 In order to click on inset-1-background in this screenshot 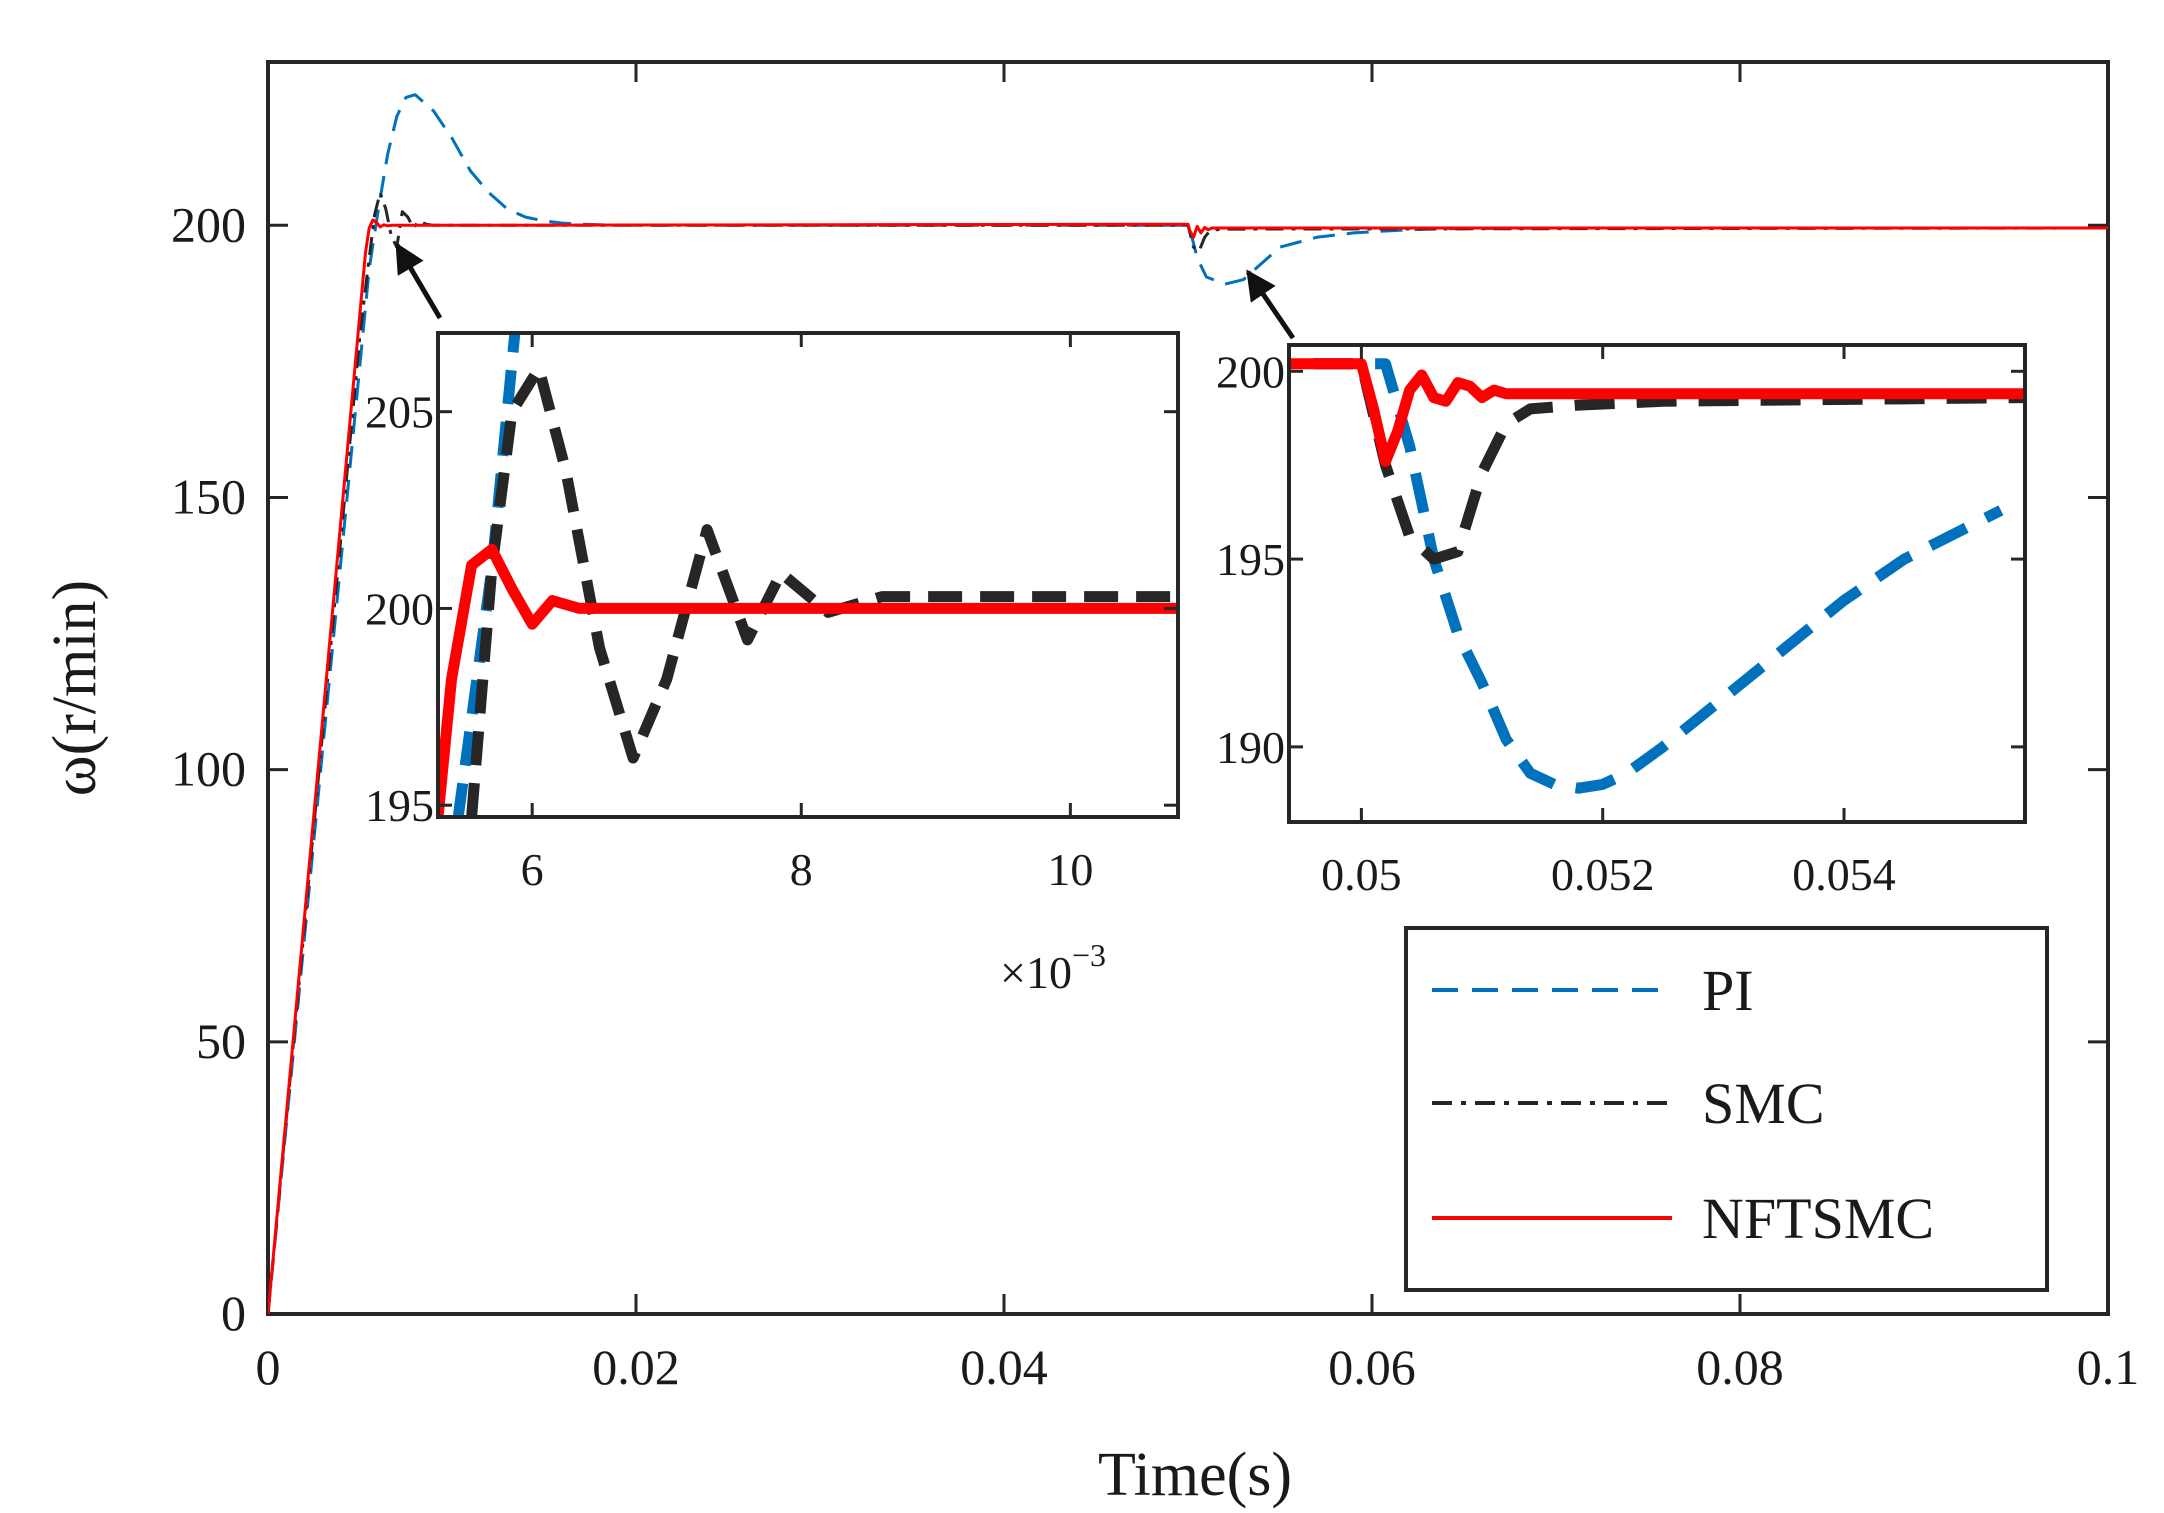, I will do `click(808, 575)`.